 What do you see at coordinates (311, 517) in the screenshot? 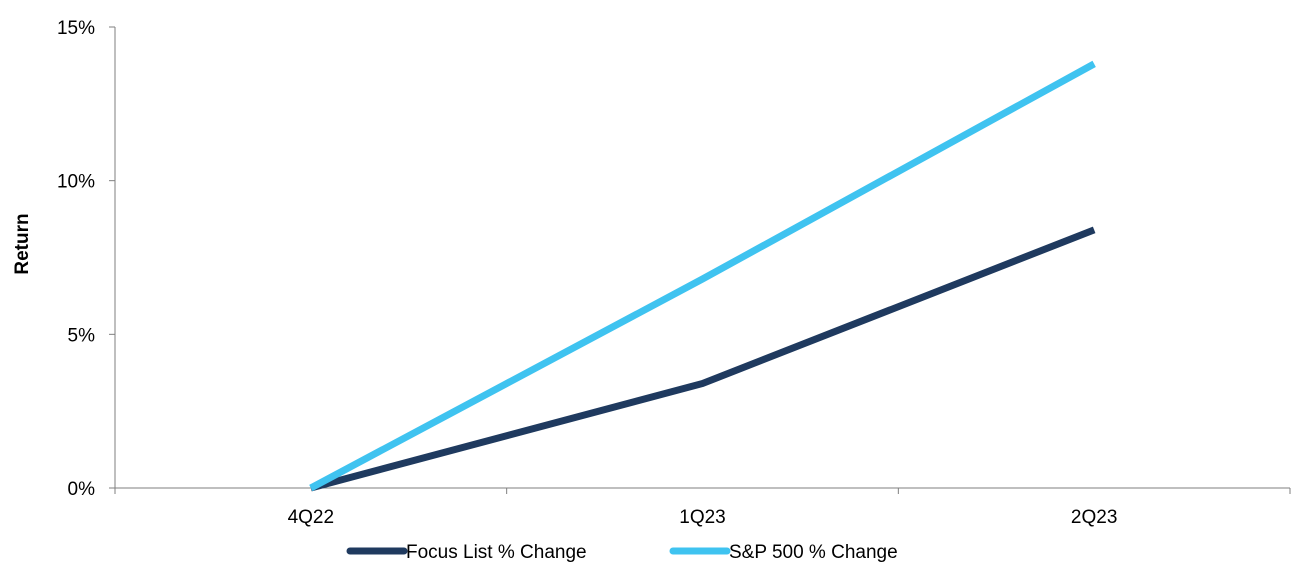
I see `x-tick-label: 4Q22` at bounding box center [311, 517].